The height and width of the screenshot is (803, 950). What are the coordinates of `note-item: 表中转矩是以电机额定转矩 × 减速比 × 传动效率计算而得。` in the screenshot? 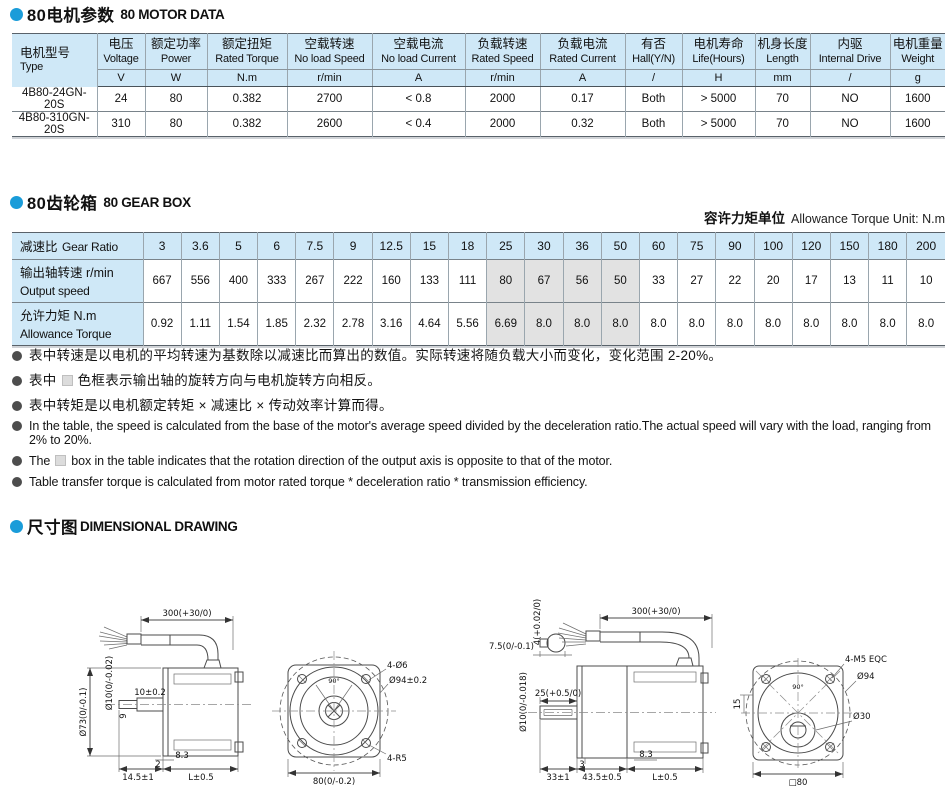 It's located at (481, 404).